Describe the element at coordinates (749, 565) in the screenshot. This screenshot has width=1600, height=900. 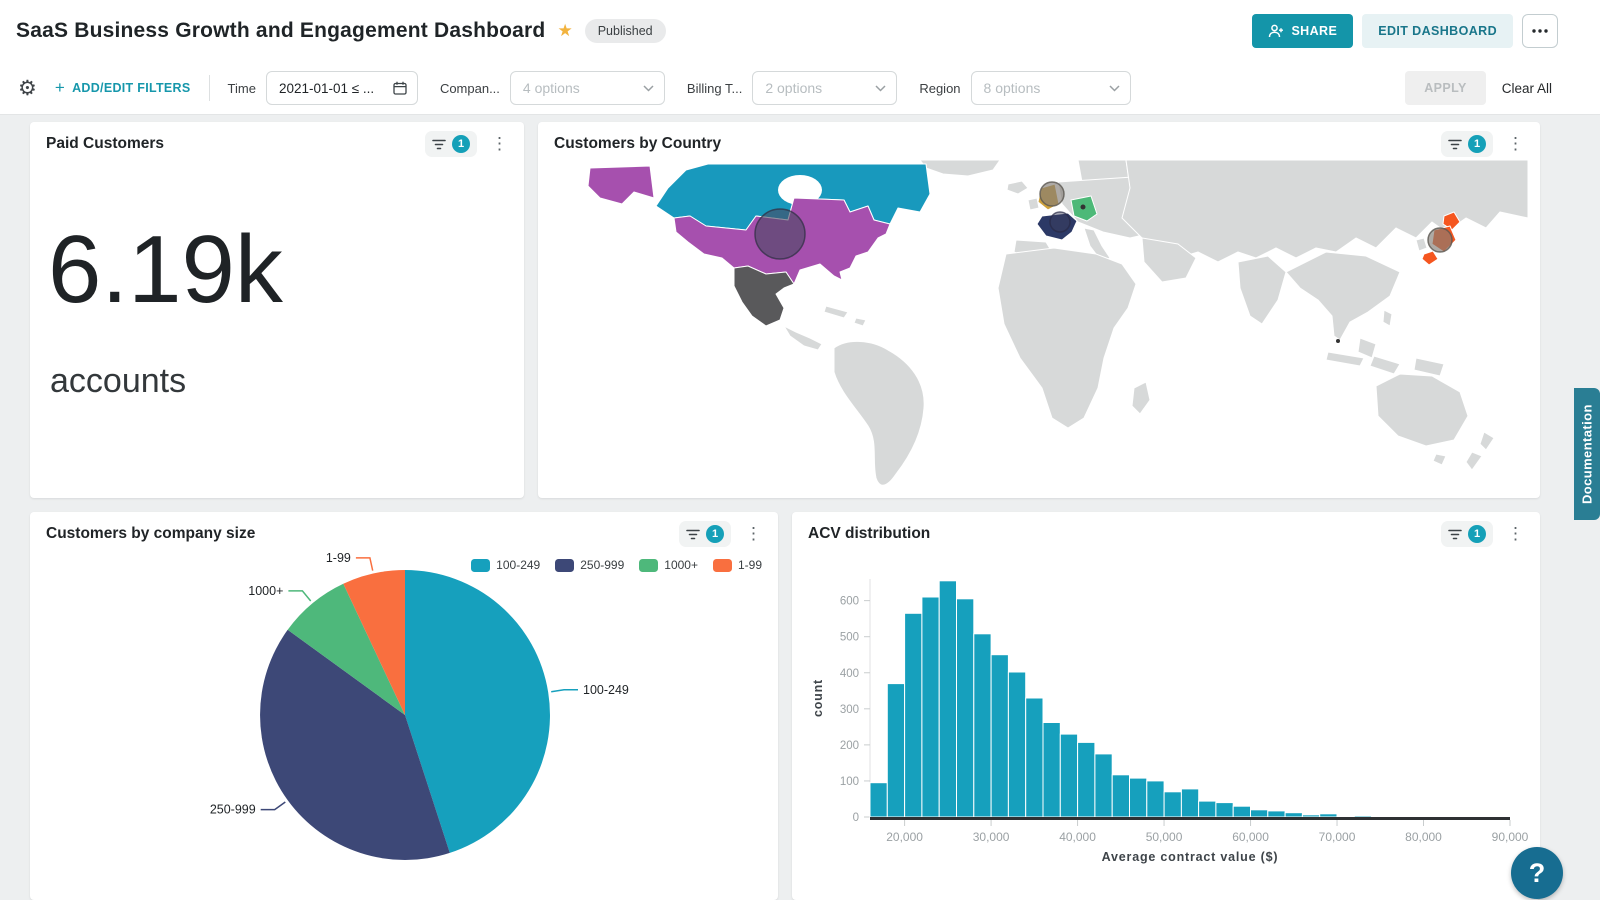
I see `legend-label: 1-99` at that location.